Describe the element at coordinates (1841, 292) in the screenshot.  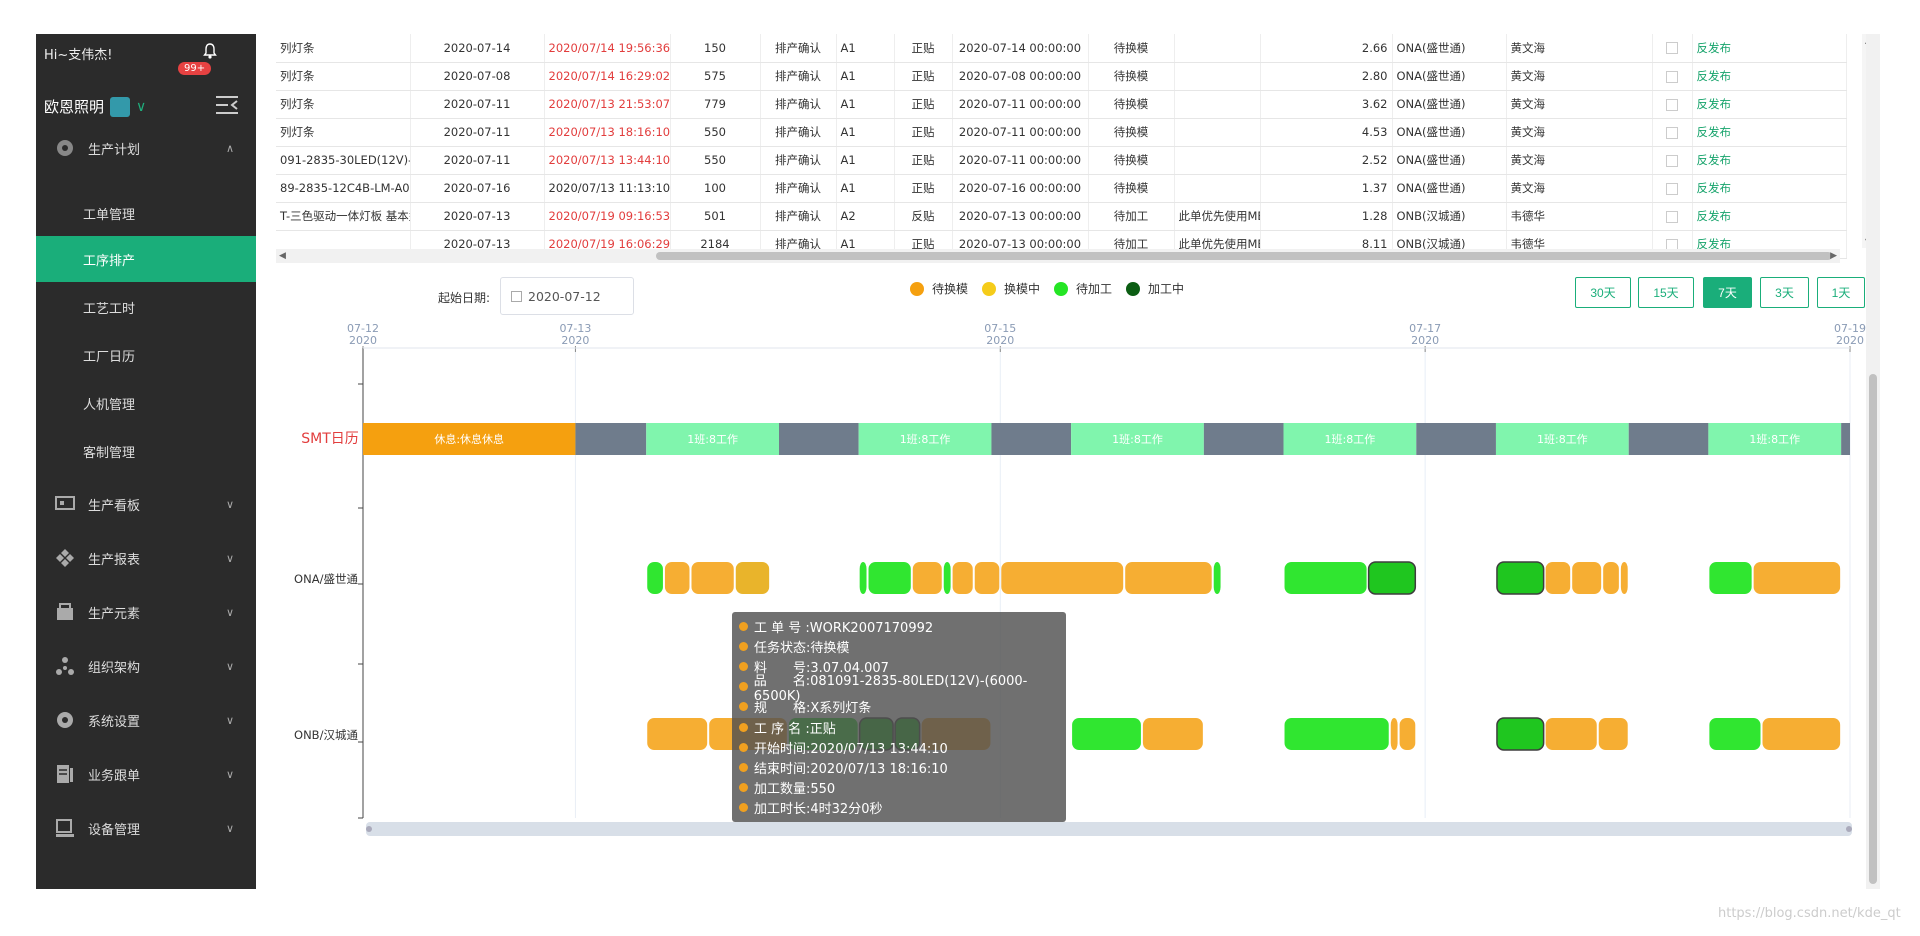
I see `range-button: 1天` at that location.